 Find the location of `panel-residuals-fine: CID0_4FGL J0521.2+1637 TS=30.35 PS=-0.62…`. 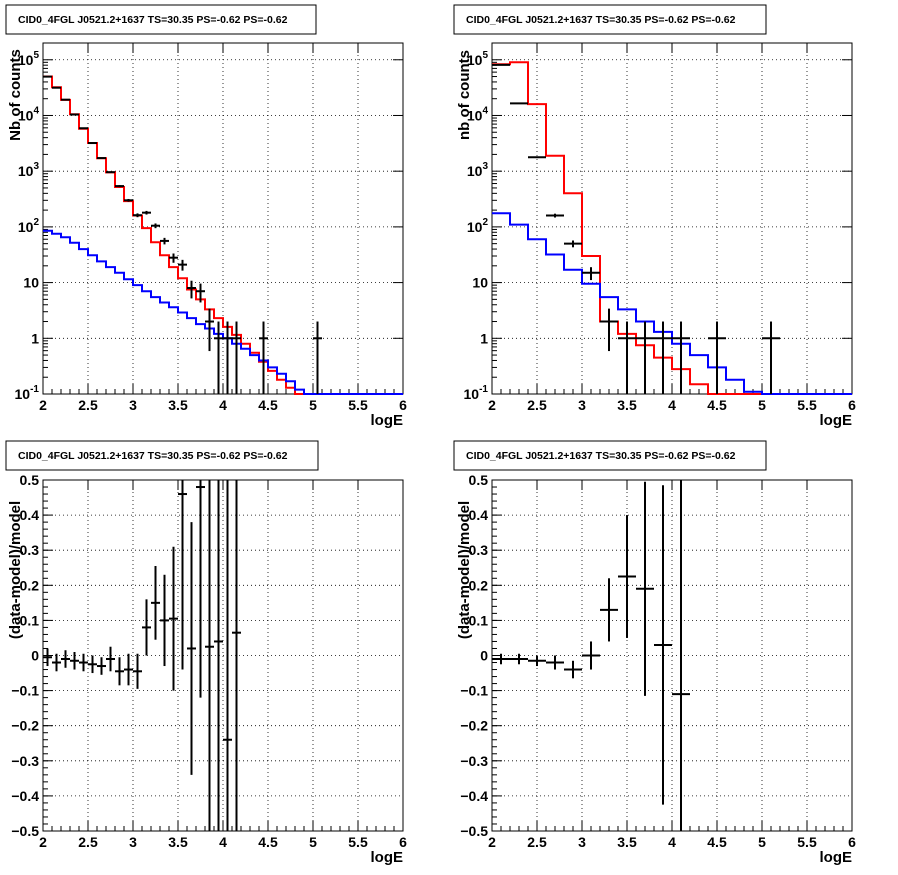

panel-residuals-fine: CID0_4FGL J0521.2+1637 TS=30.35 PS=-0.62… is located at coordinates (162, 455).